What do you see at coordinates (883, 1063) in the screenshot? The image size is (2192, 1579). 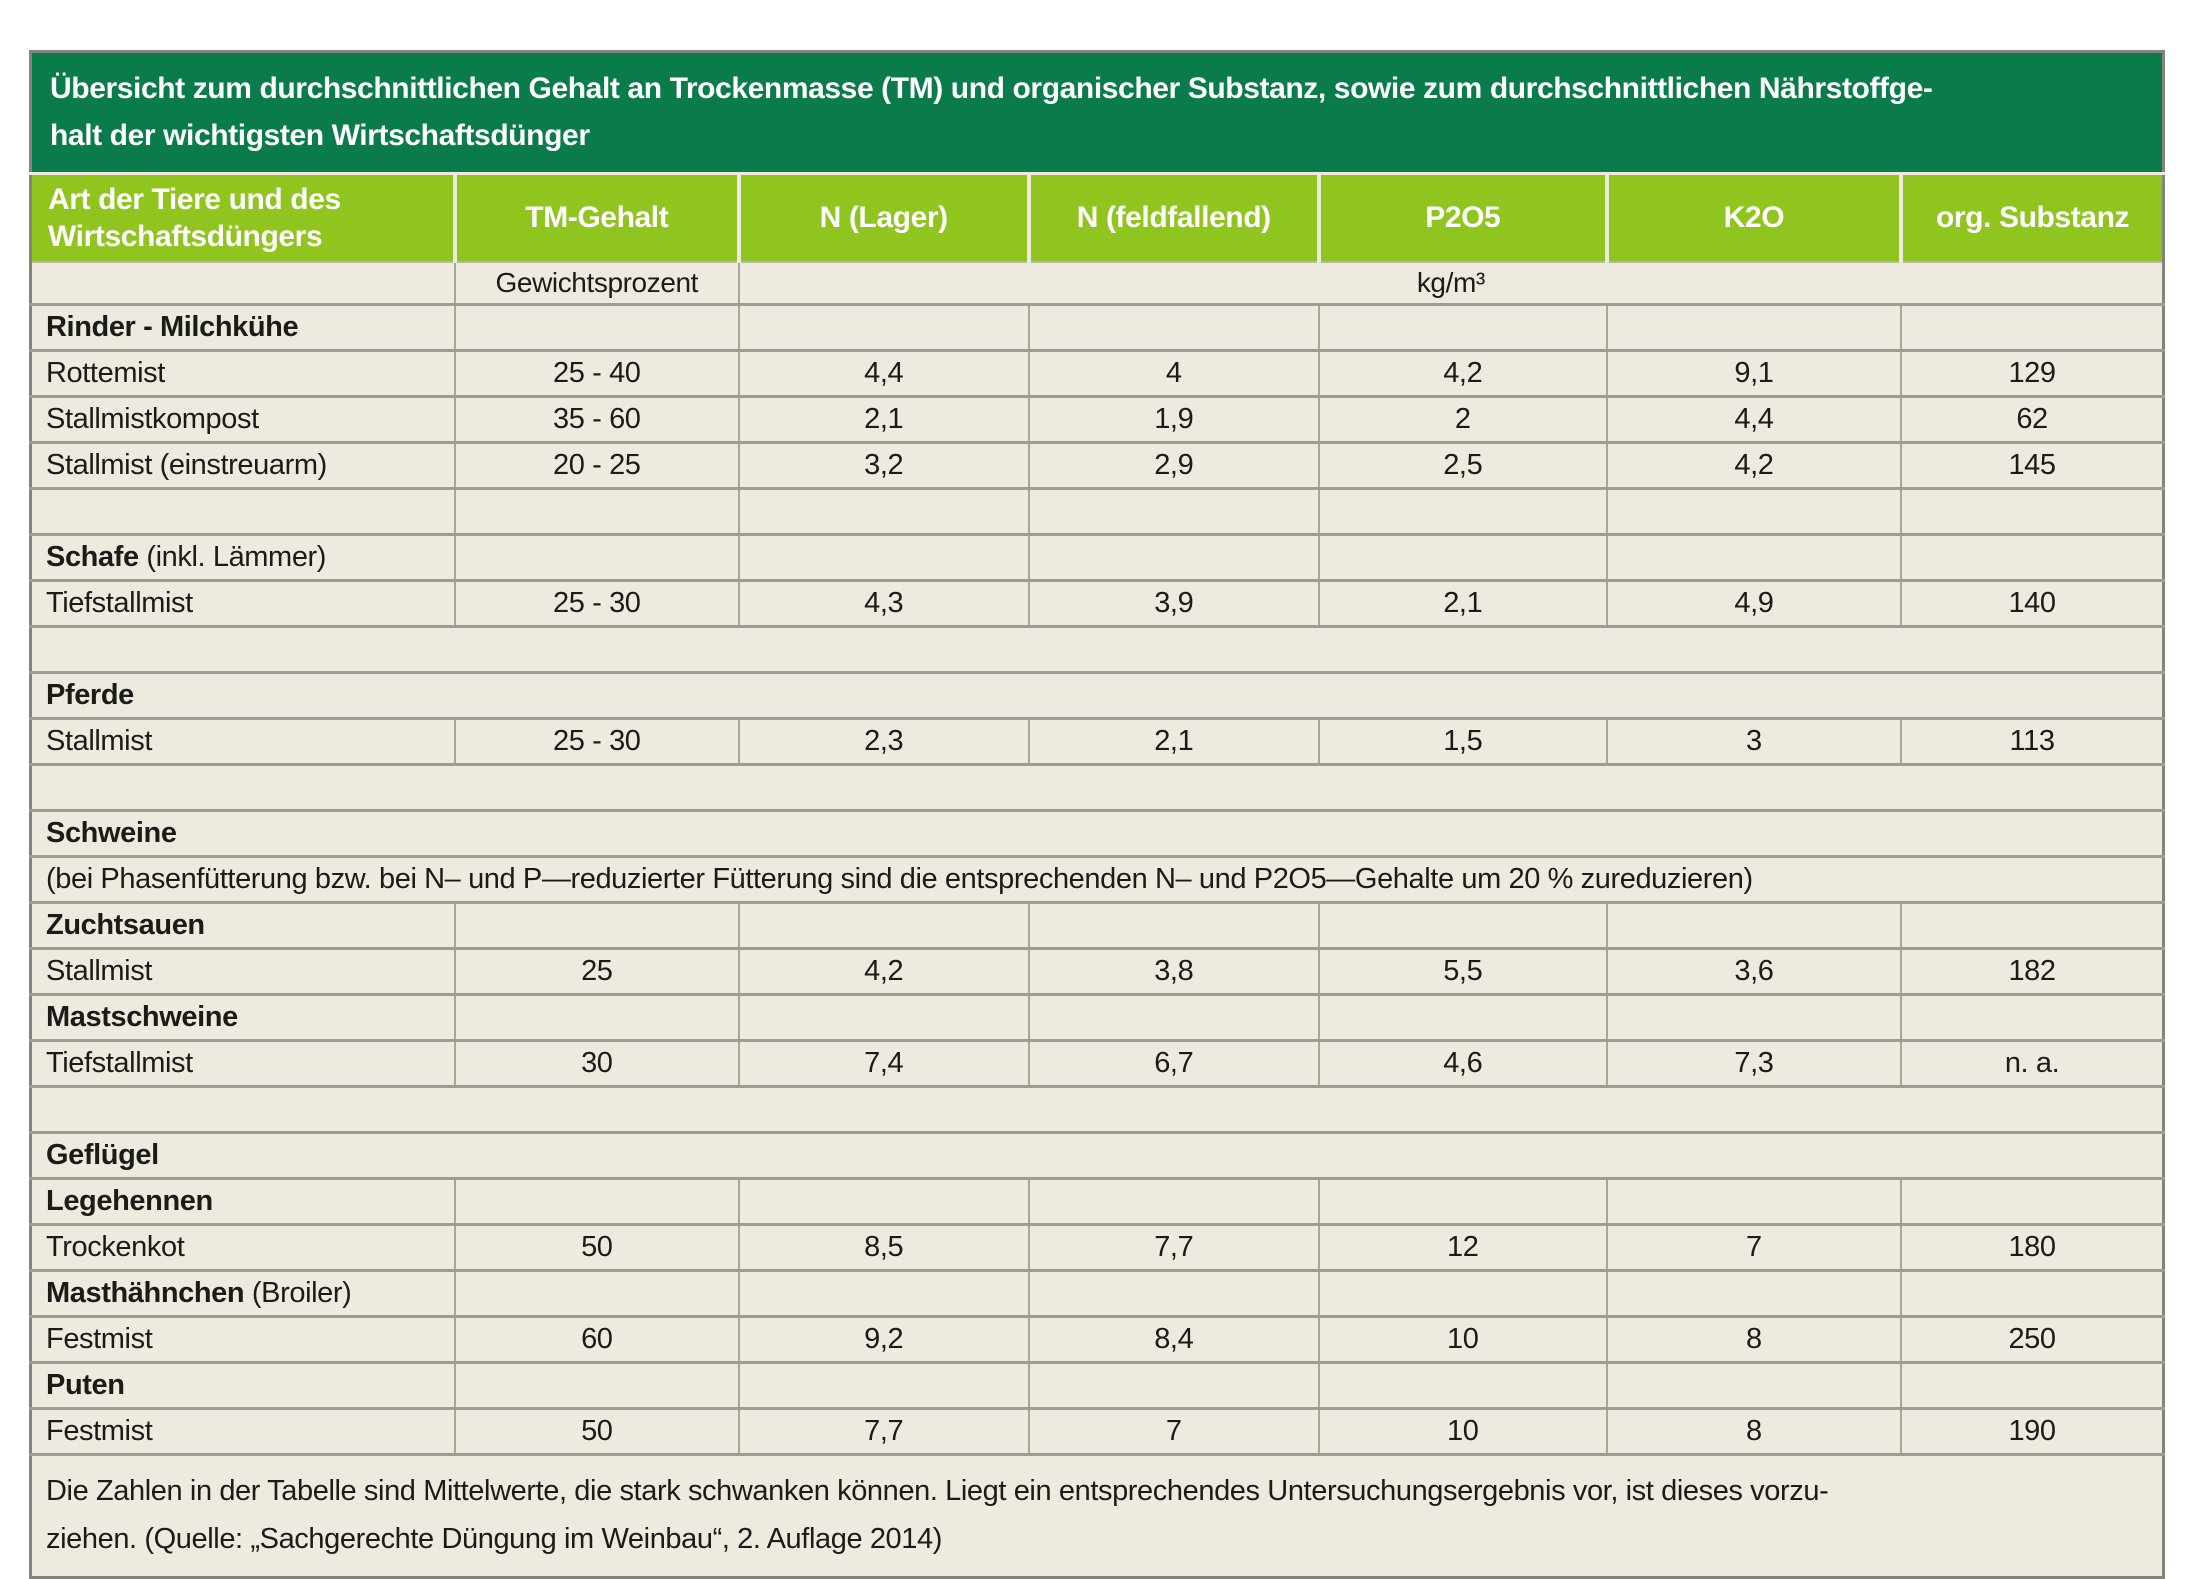 I see `cell-value: 7,4` at bounding box center [883, 1063].